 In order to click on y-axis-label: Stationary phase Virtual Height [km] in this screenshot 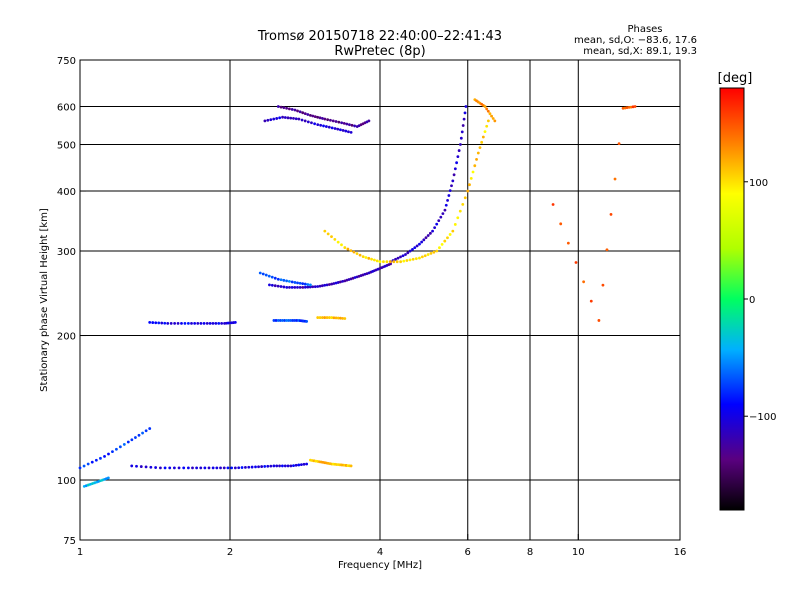, I will do `click(44, 300)`.